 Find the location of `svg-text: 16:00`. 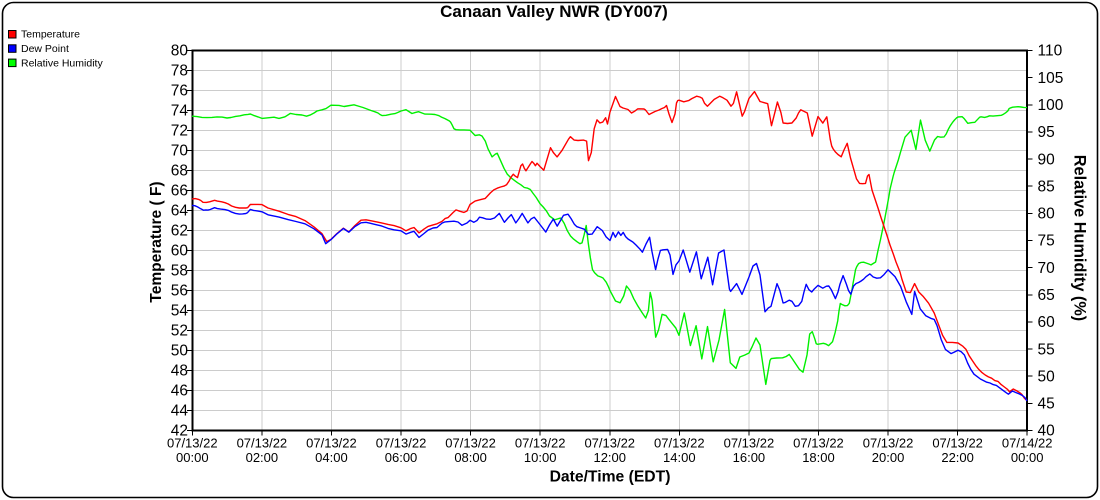

svg-text: 16:00 is located at coordinates (749, 457).